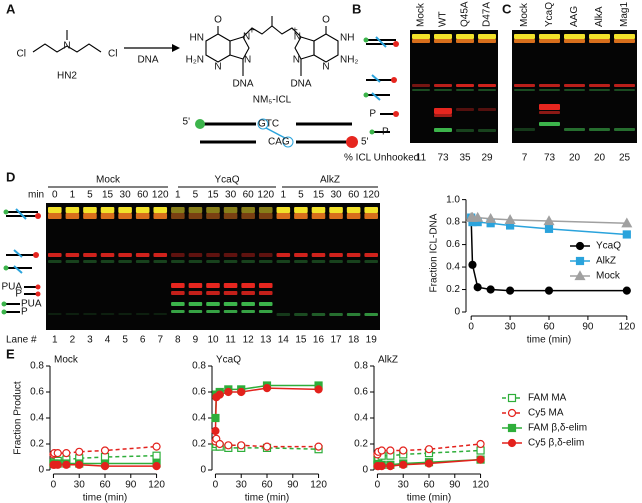 This screenshot has width=642, height=503. What do you see at coordinates (443, 158) in the screenshot?
I see `unhooked-value: 73` at bounding box center [443, 158].